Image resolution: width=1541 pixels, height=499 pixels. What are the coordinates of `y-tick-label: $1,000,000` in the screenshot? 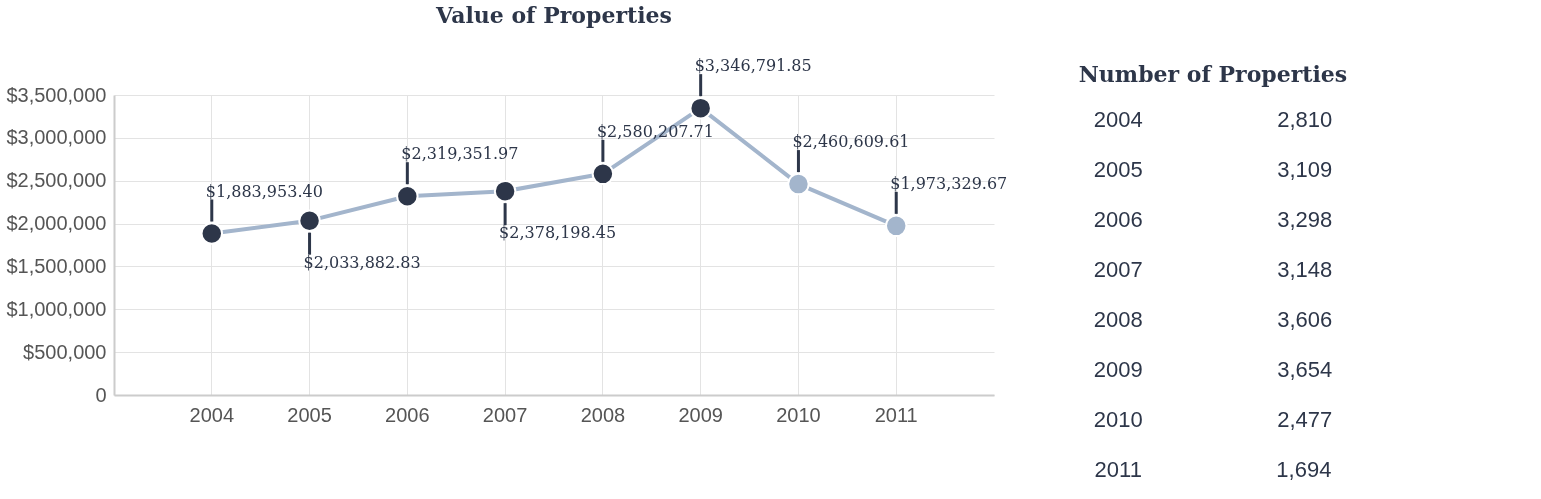 It's located at (56, 308).